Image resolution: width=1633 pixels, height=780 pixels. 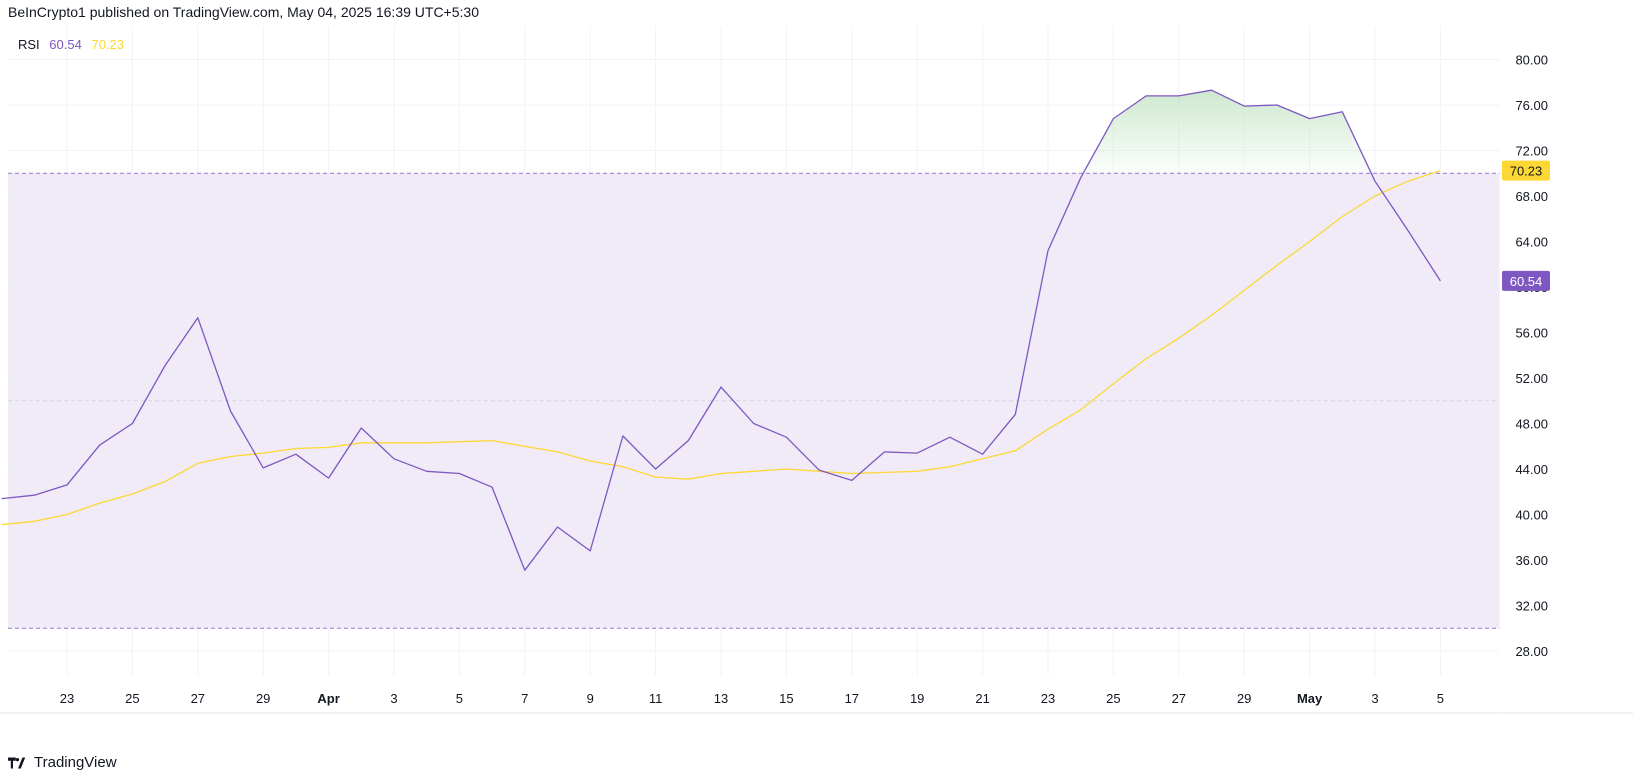 What do you see at coordinates (524, 698) in the screenshot?
I see `x-tick-label: 7` at bounding box center [524, 698].